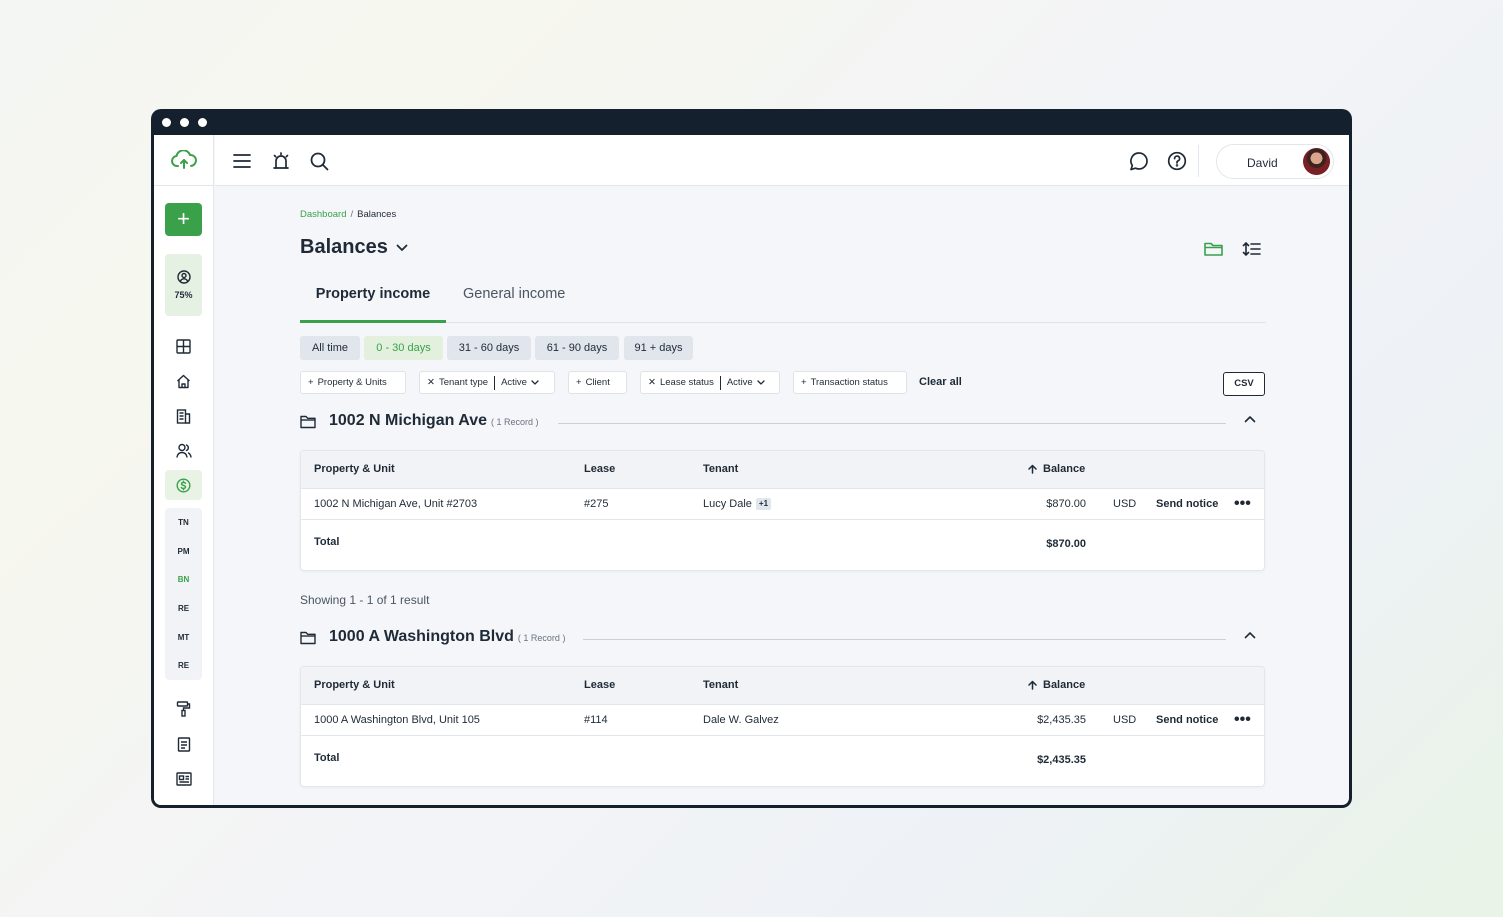 The height and width of the screenshot is (917, 1503). What do you see at coordinates (783, 639) in the screenshot?
I see `group-header: 1000 A Washington Blvd( 1 Record )` at bounding box center [783, 639].